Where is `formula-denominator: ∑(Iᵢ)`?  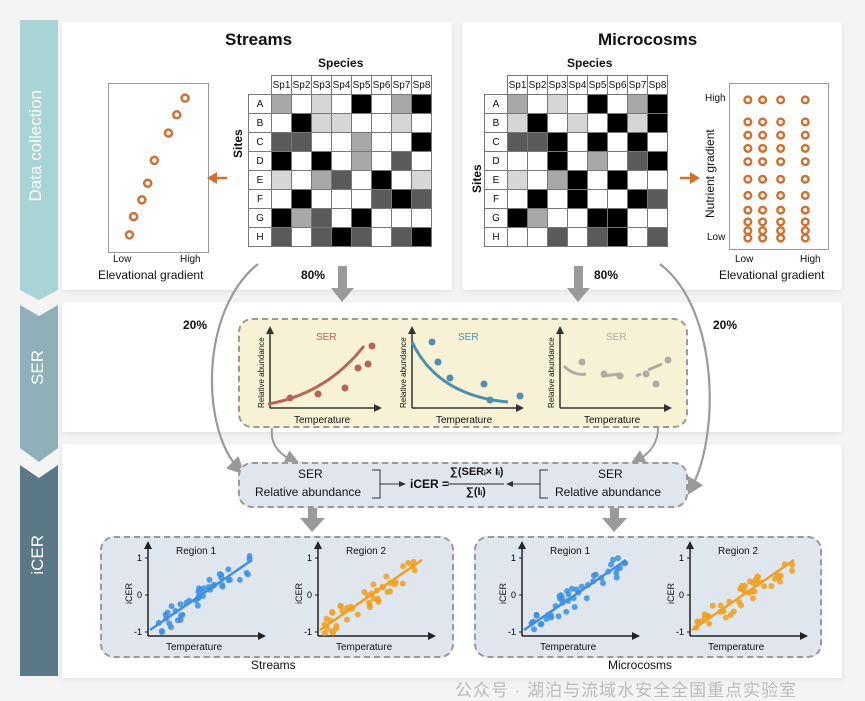
formula-denominator: ∑(Iᵢ) is located at coordinates (476, 492).